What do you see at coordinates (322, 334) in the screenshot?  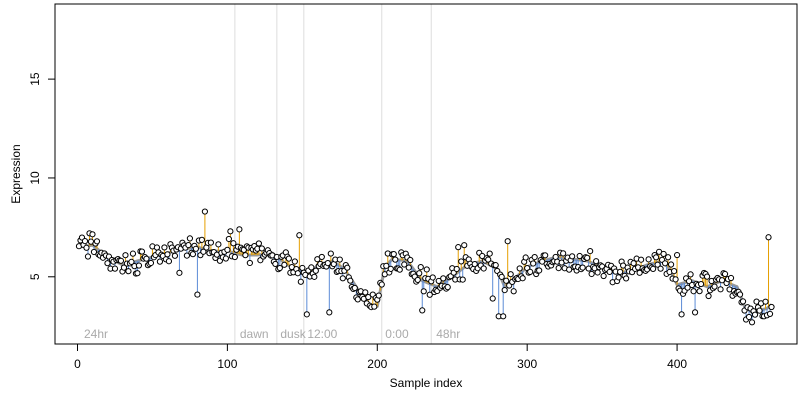 I see `annotation-label: 12:00` at bounding box center [322, 334].